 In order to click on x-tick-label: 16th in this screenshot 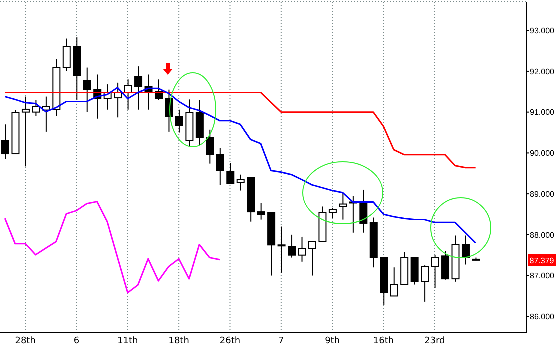, I will do `click(383, 341)`.